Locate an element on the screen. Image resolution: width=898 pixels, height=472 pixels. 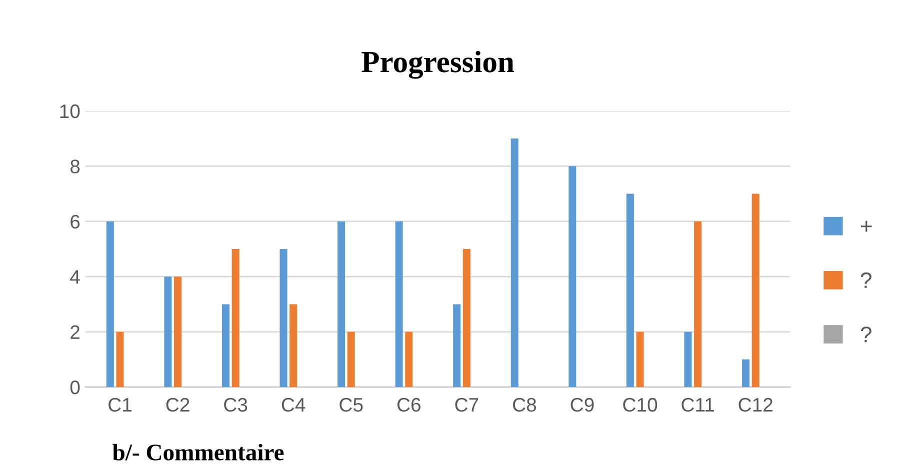
y-tick-label: 2 is located at coordinates (75, 332).